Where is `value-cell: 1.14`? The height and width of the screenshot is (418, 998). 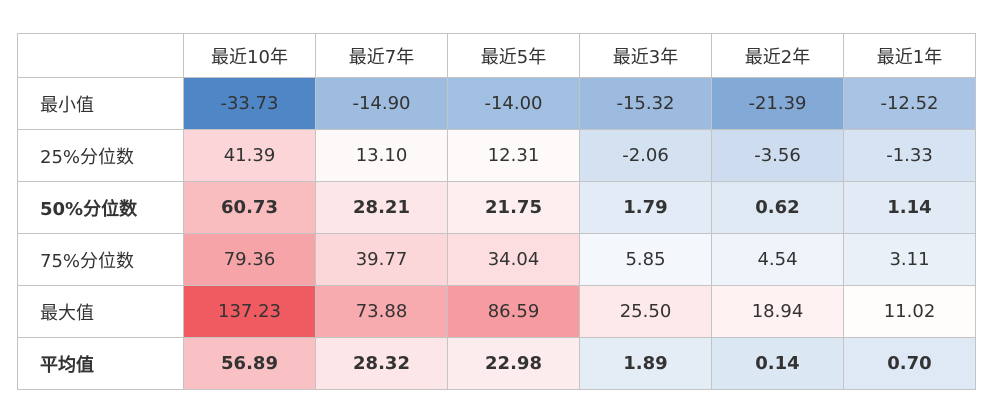 value-cell: 1.14 is located at coordinates (909, 207).